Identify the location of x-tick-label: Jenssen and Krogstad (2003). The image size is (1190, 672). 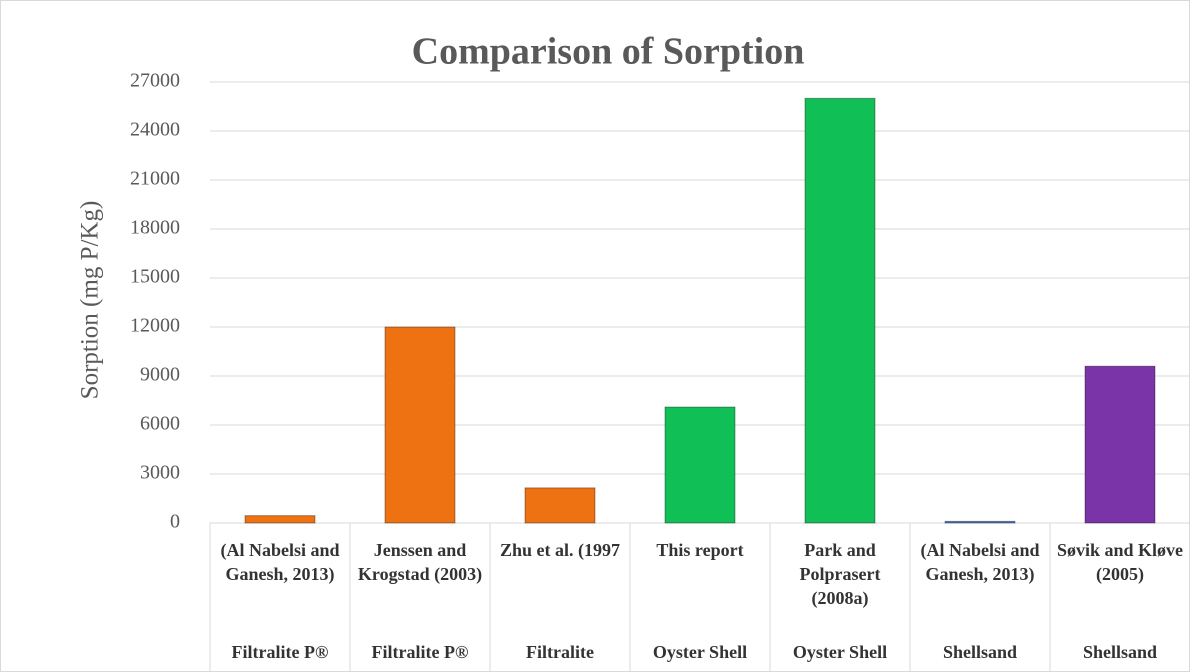
(420, 562).